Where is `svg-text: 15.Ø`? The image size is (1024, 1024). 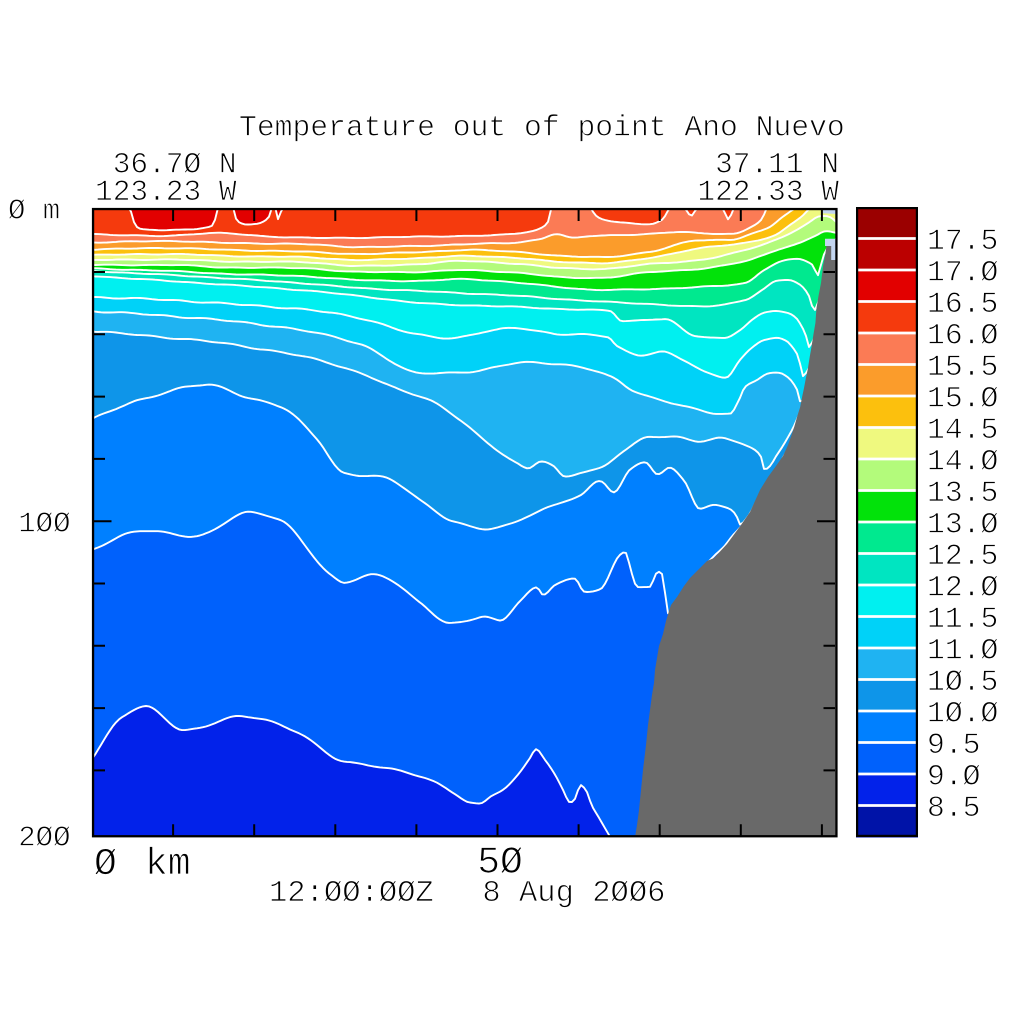
svg-text: 15.Ø is located at coordinates (962, 399).